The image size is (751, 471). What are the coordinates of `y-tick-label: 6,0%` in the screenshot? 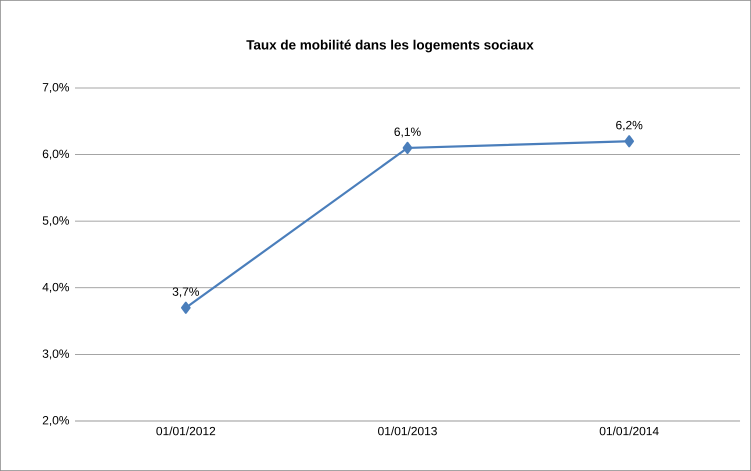 It's located at (56, 155).